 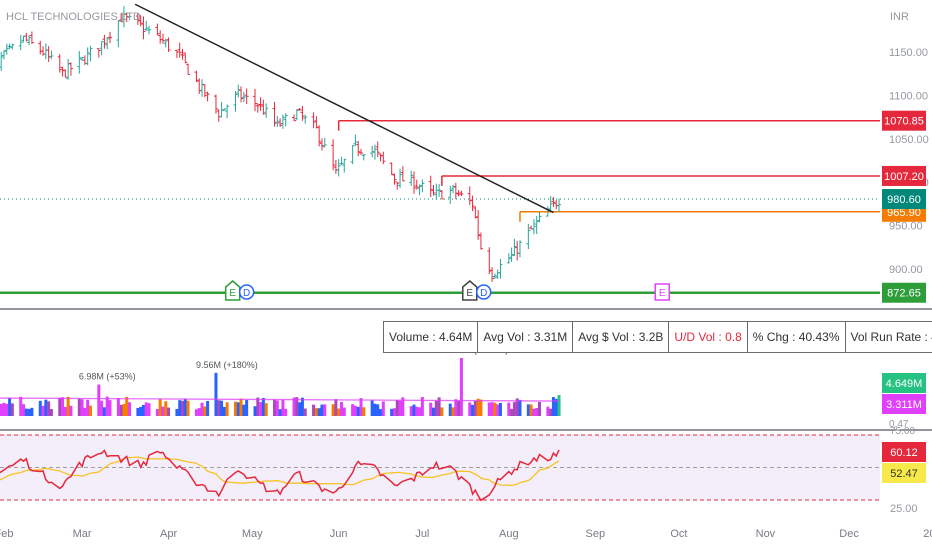 What do you see at coordinates (509, 534) in the screenshot?
I see `x-tick-label: Aug` at bounding box center [509, 534].